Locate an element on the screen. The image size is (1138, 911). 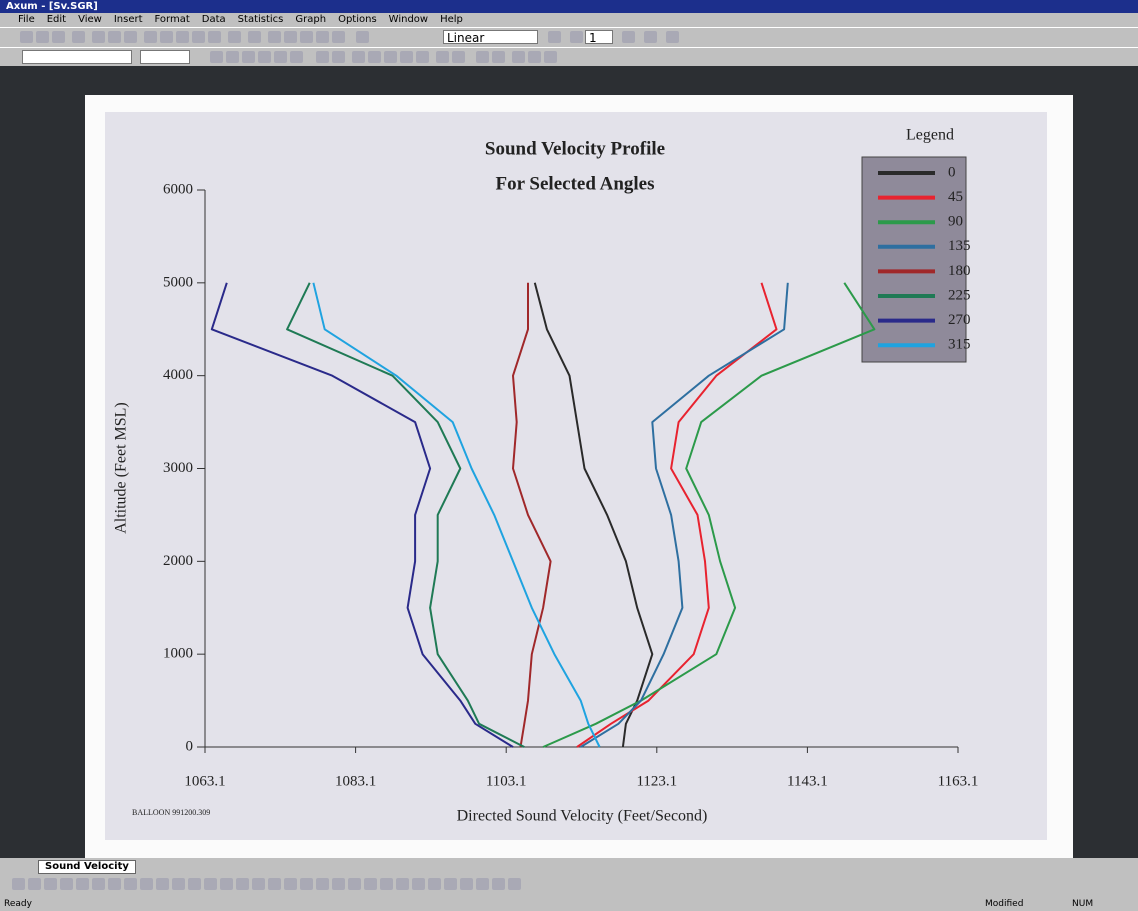
title-bar: Axum - [Sv.SGR] is located at coordinates (569, 6).